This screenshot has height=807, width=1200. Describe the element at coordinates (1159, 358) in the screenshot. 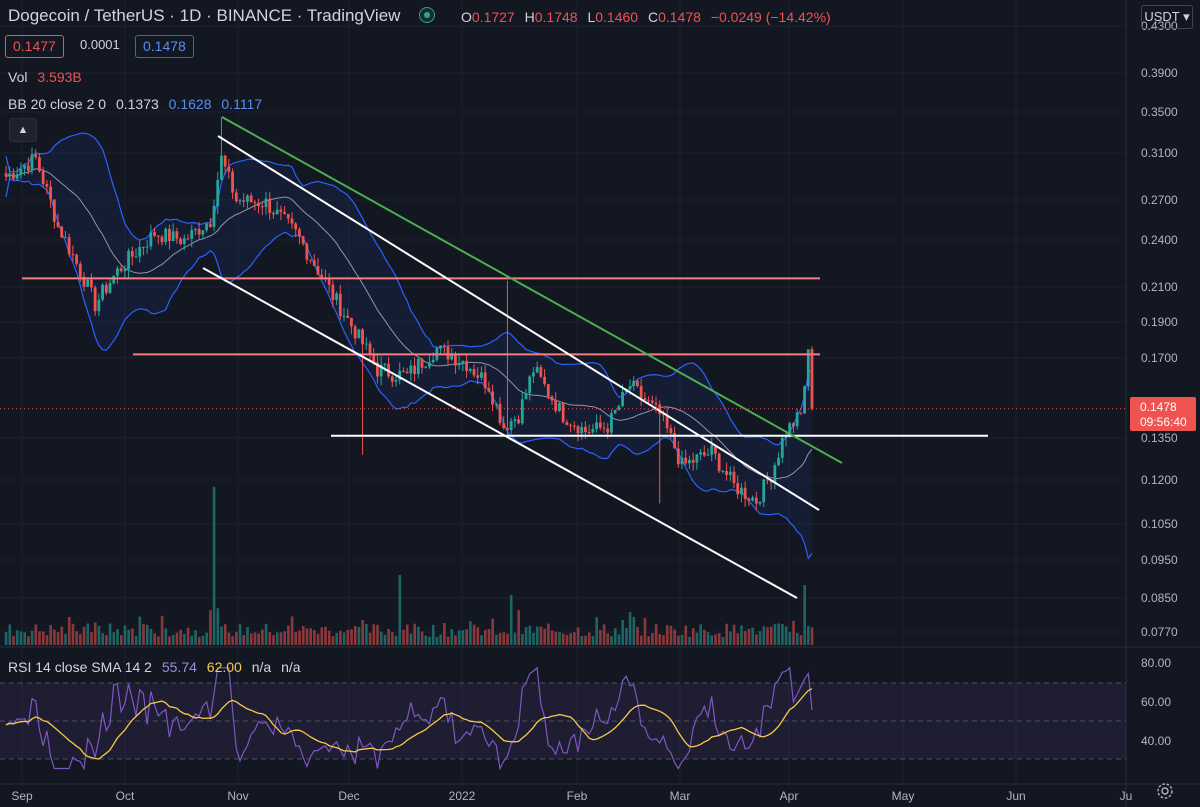

I see `price-tick-label: 0.1700` at that location.